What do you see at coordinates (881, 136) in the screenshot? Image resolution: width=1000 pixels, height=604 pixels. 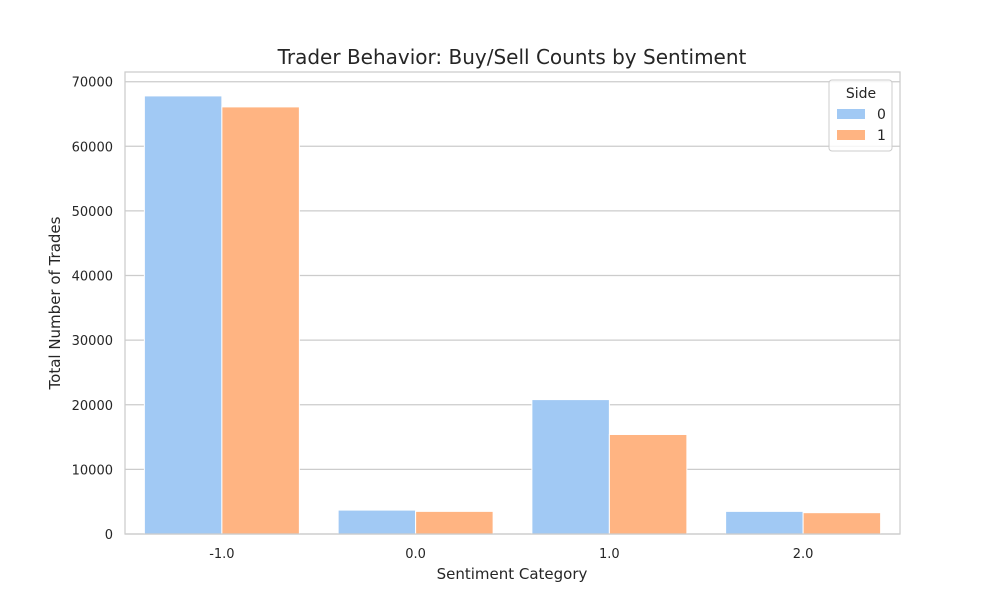 I see `legend-label-series-1: 1` at bounding box center [881, 136].